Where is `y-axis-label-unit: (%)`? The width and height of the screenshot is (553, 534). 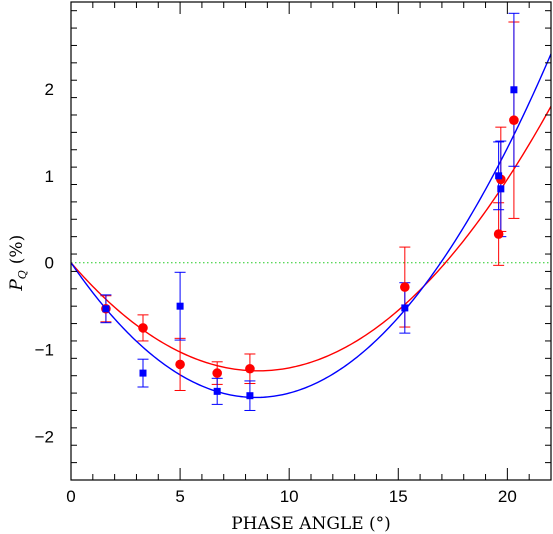
y-axis-label-unit: (%) is located at coordinates (17, 249).